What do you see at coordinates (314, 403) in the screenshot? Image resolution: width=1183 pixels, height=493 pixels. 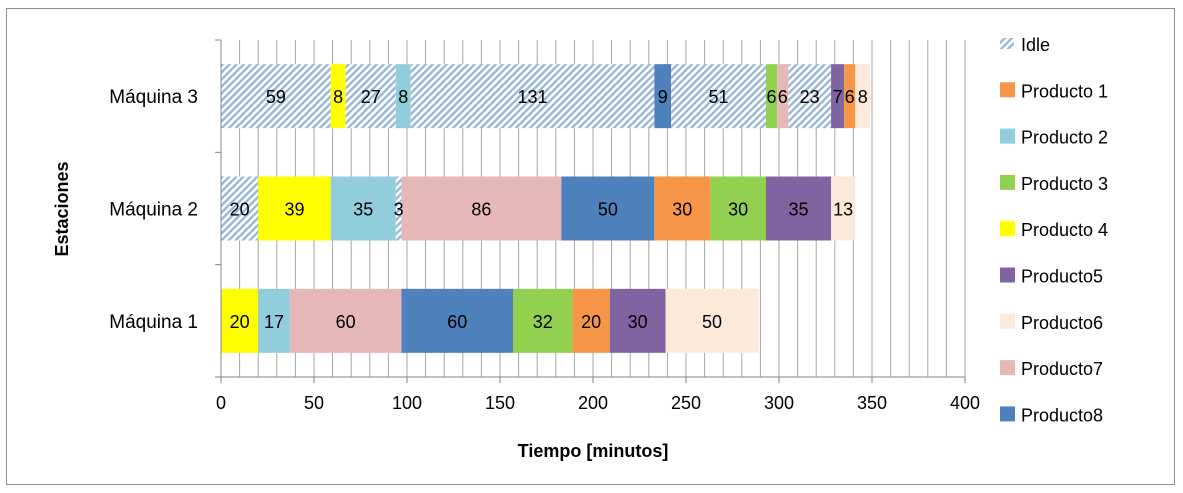 I see `x-tick-label: 50` at bounding box center [314, 403].